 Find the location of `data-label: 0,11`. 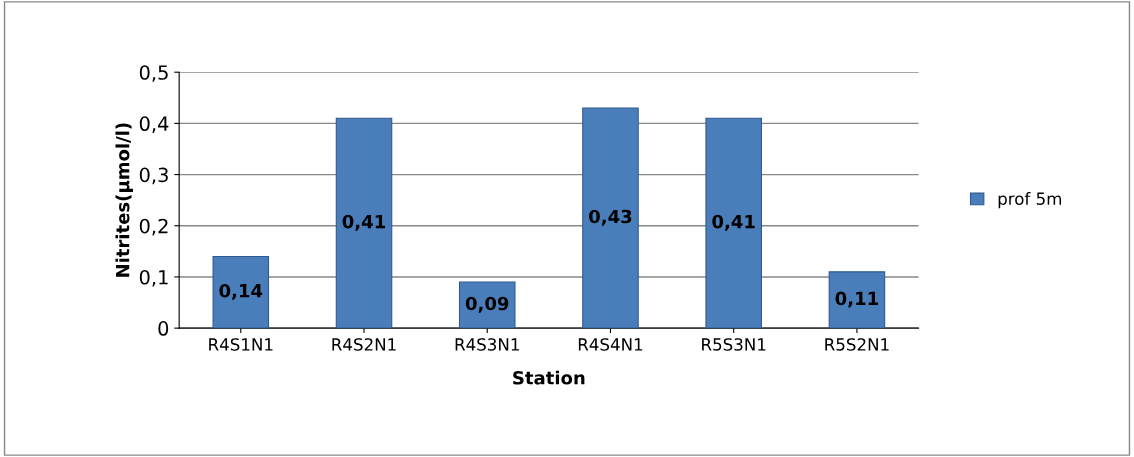

data-label: 0,11 is located at coordinates (856, 299).